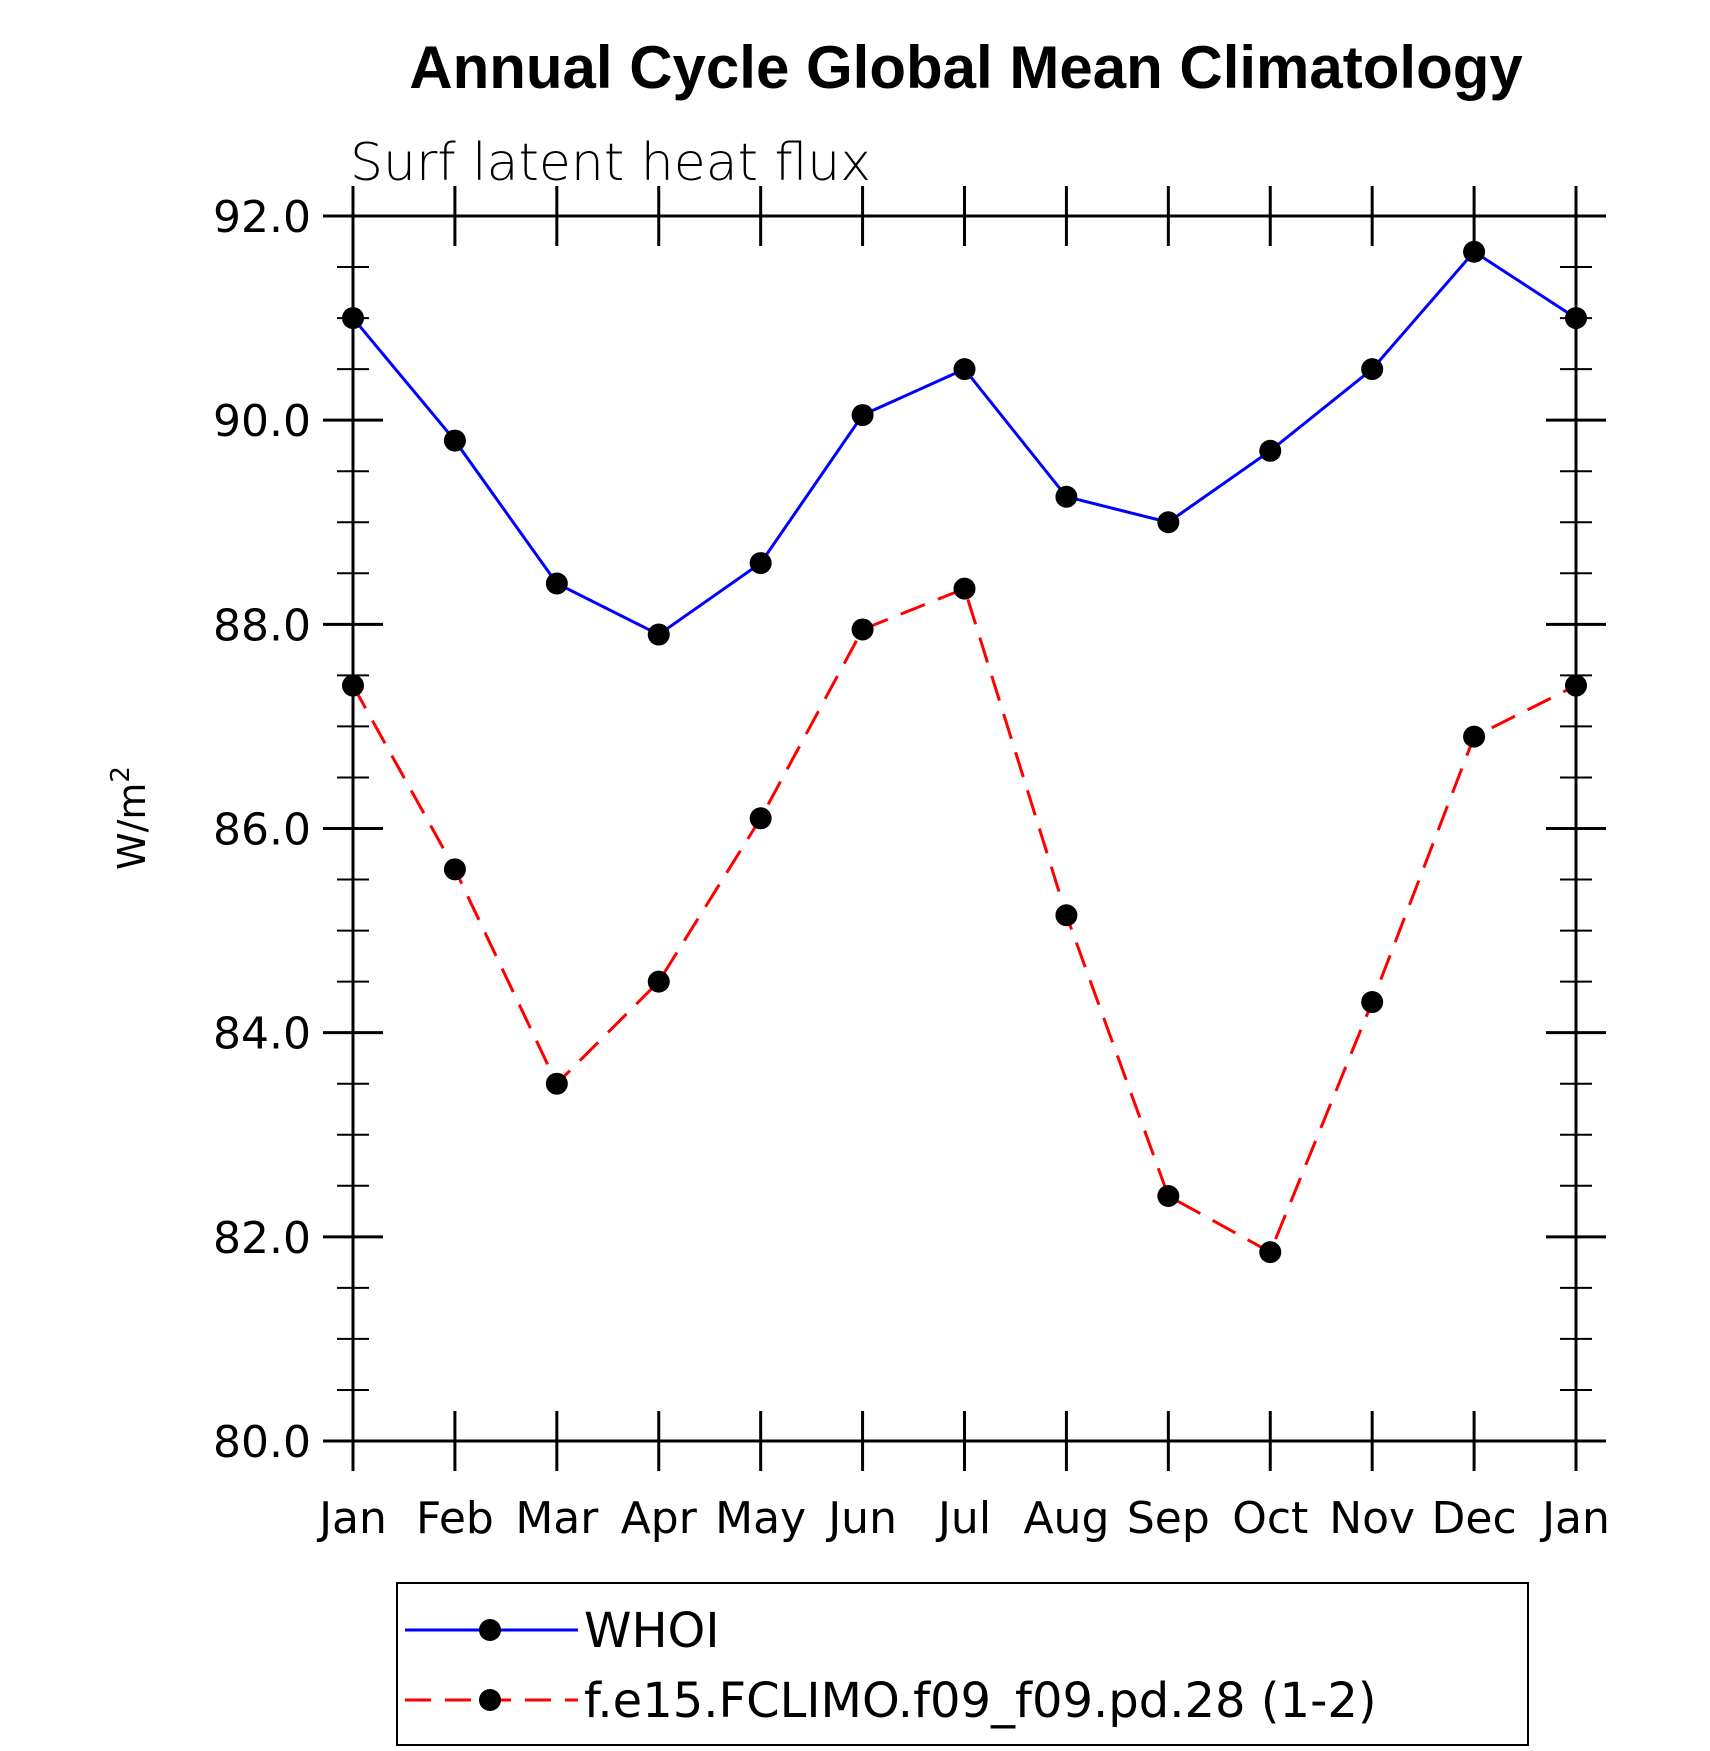 The image size is (1710, 1751). I want to click on x-tick-label: Oct, so click(1270, 1518).